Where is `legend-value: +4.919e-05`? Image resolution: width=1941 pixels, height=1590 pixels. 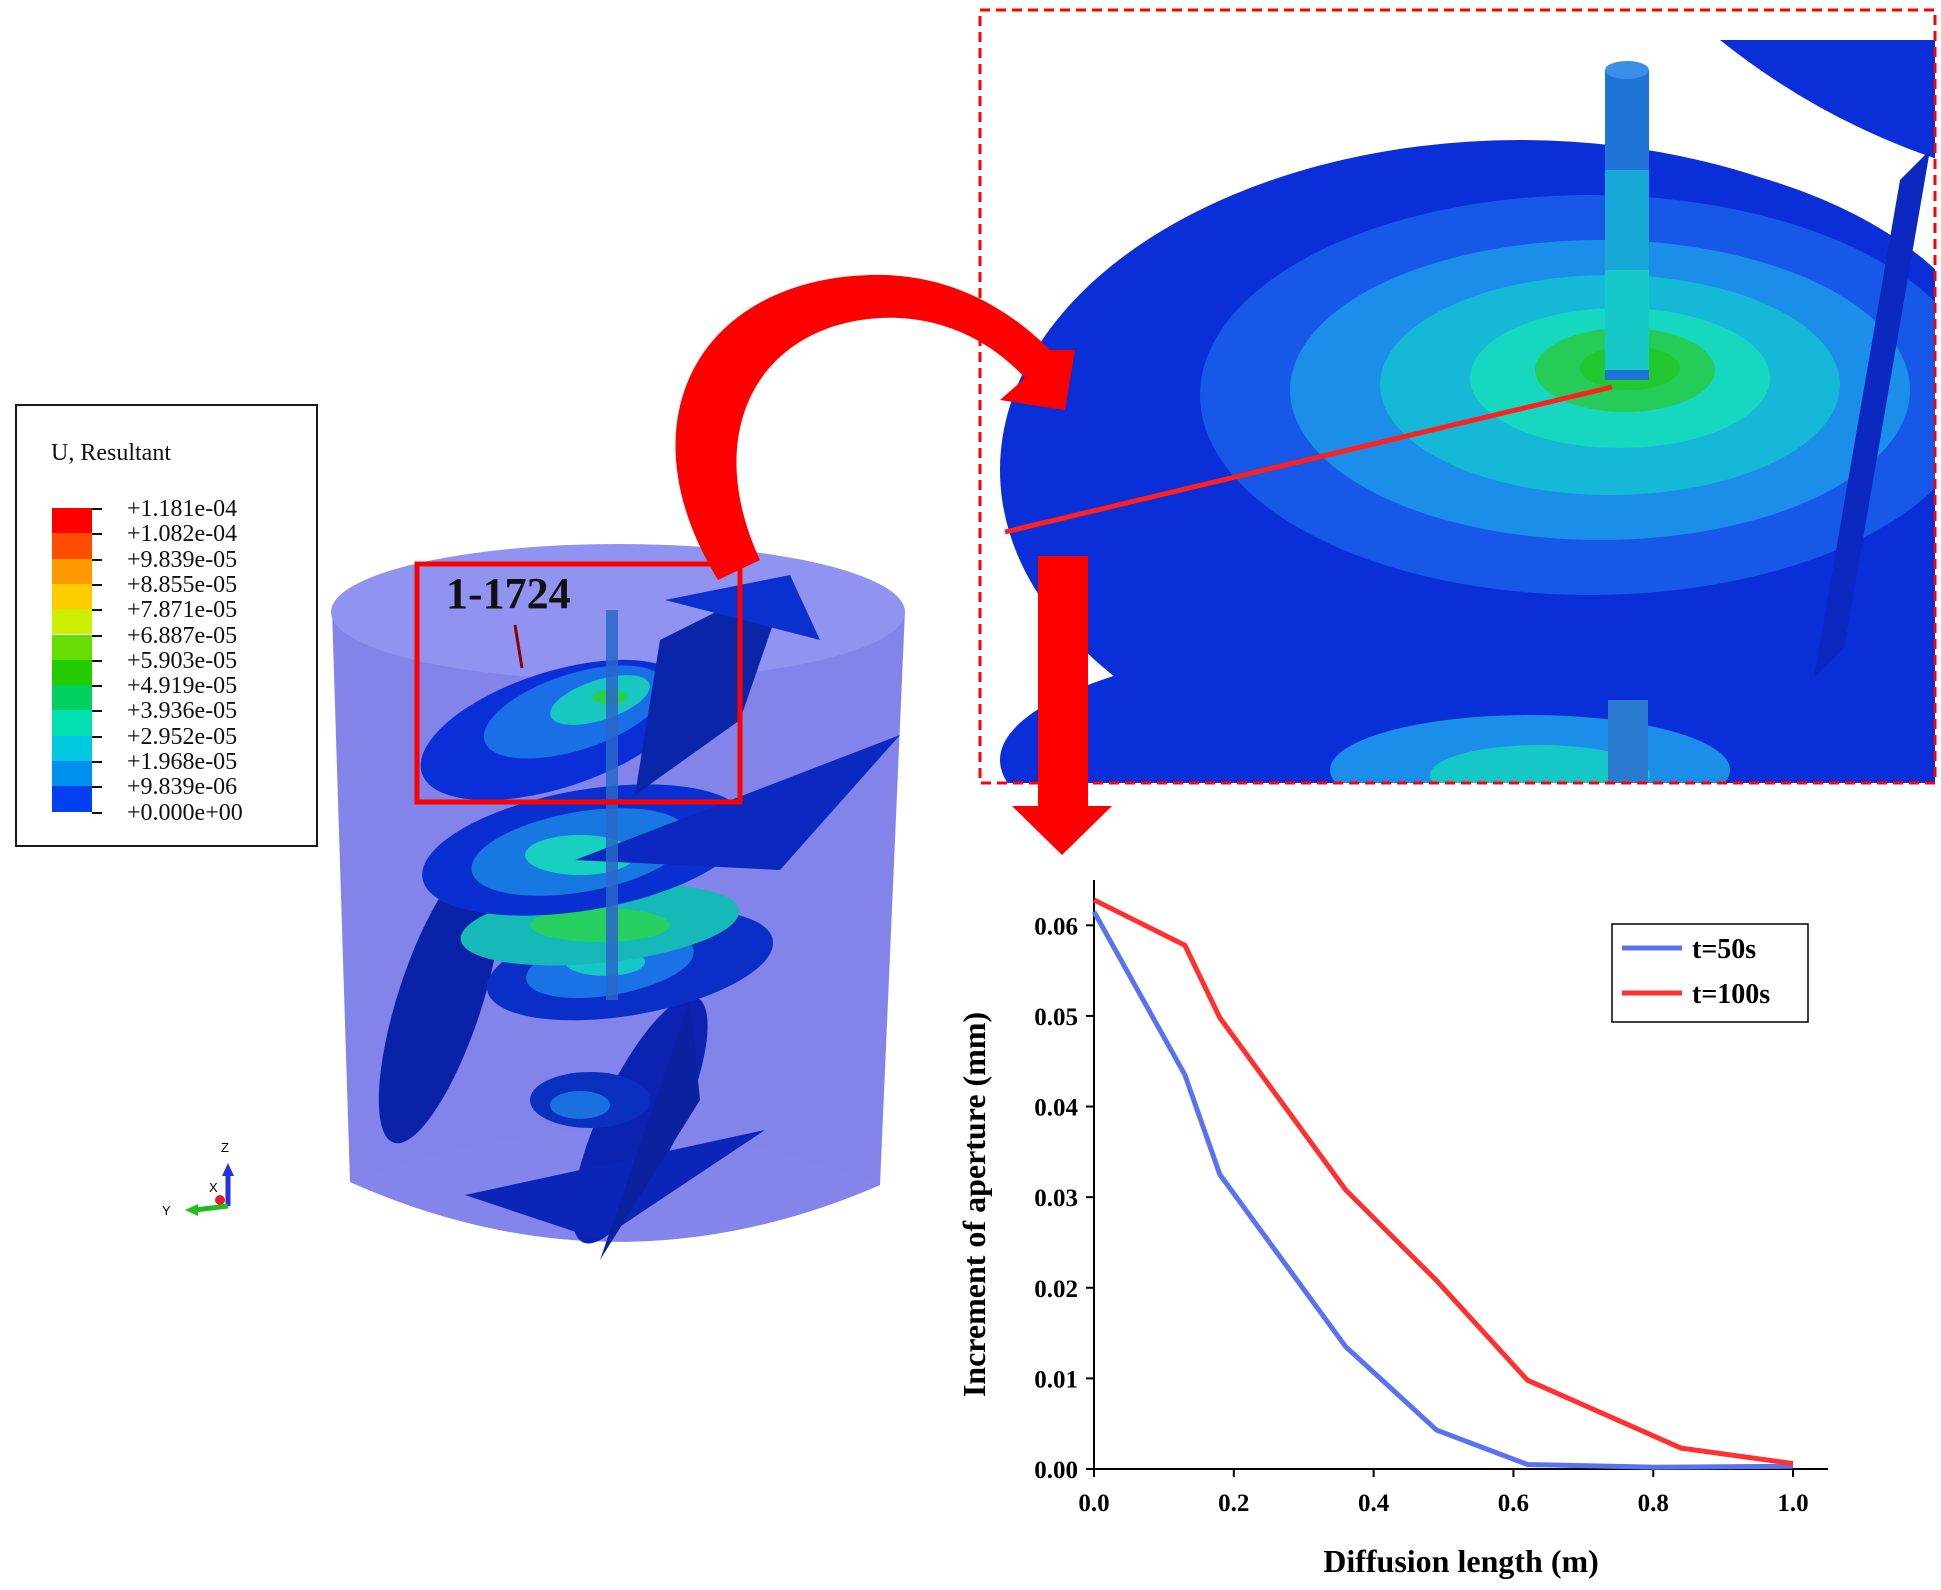
legend-value: +4.919e-05 is located at coordinates (182, 686).